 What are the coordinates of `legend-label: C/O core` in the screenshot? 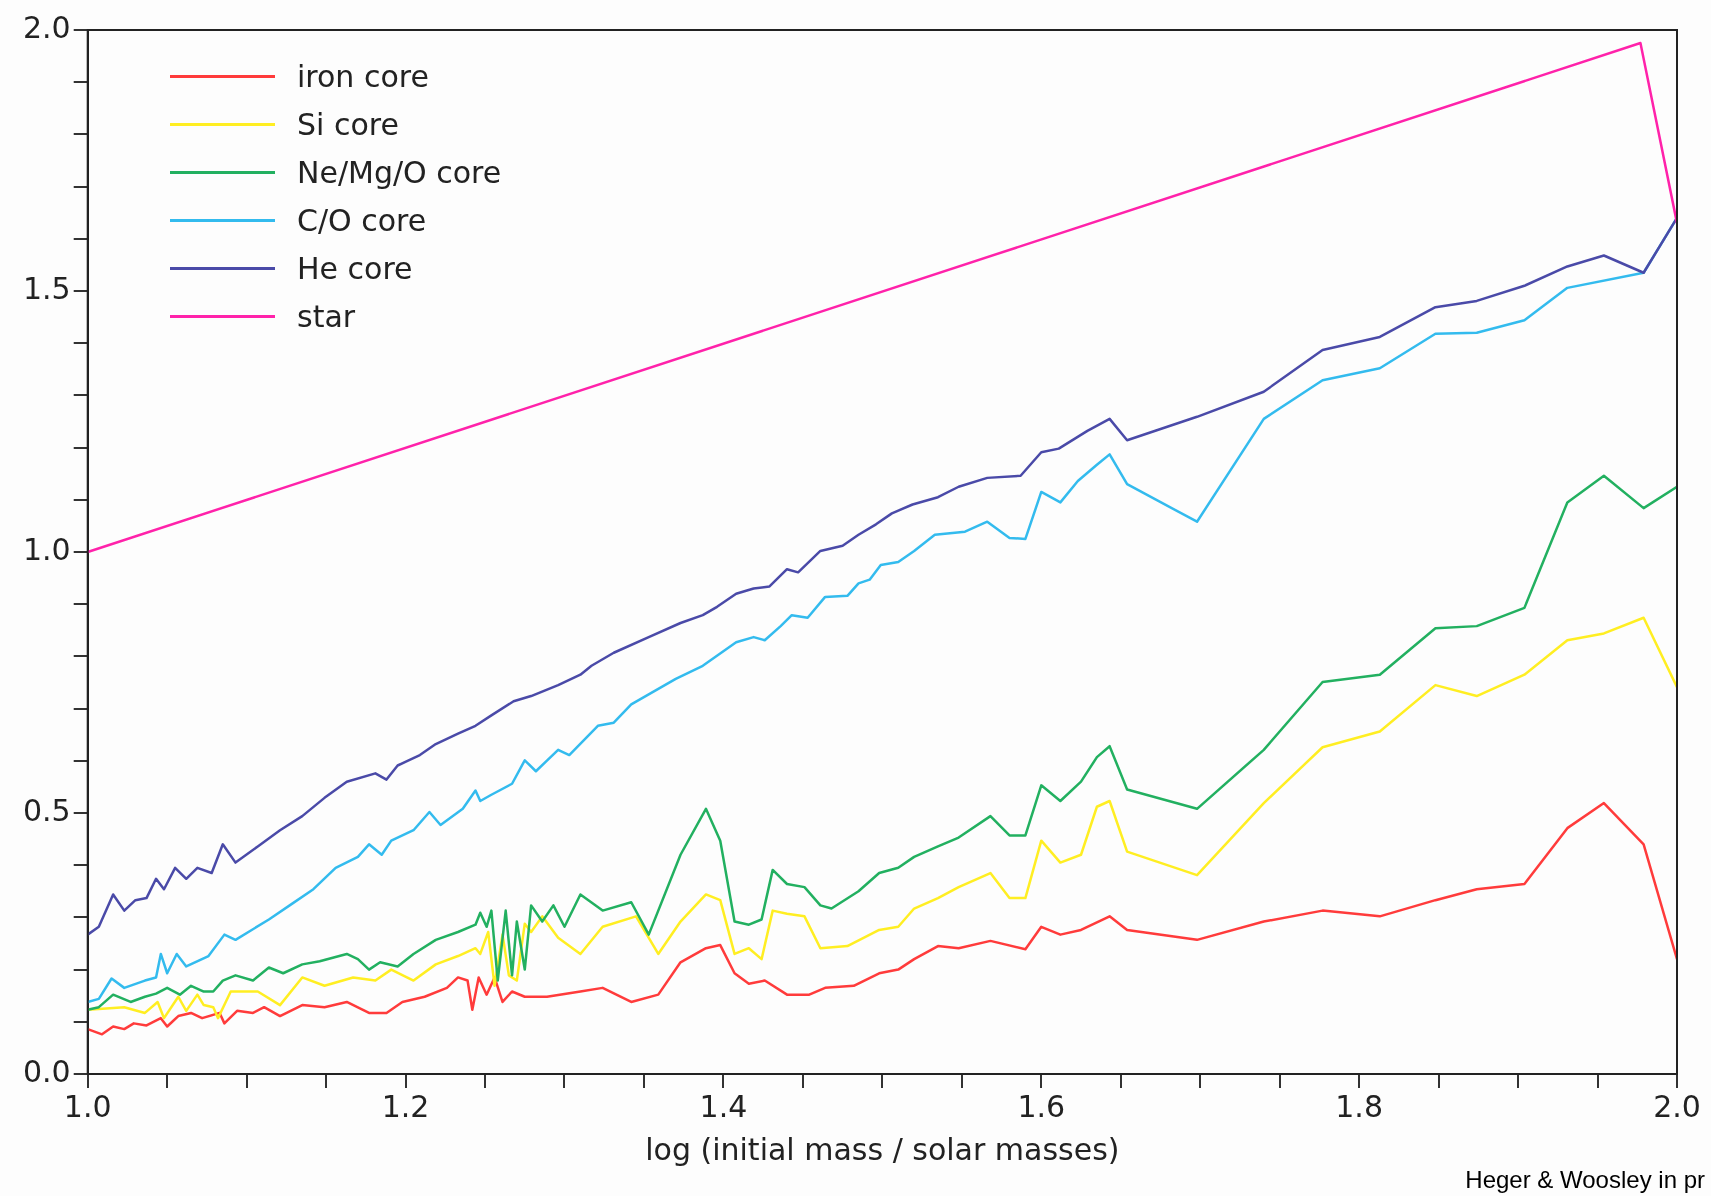 It's located at (362, 220).